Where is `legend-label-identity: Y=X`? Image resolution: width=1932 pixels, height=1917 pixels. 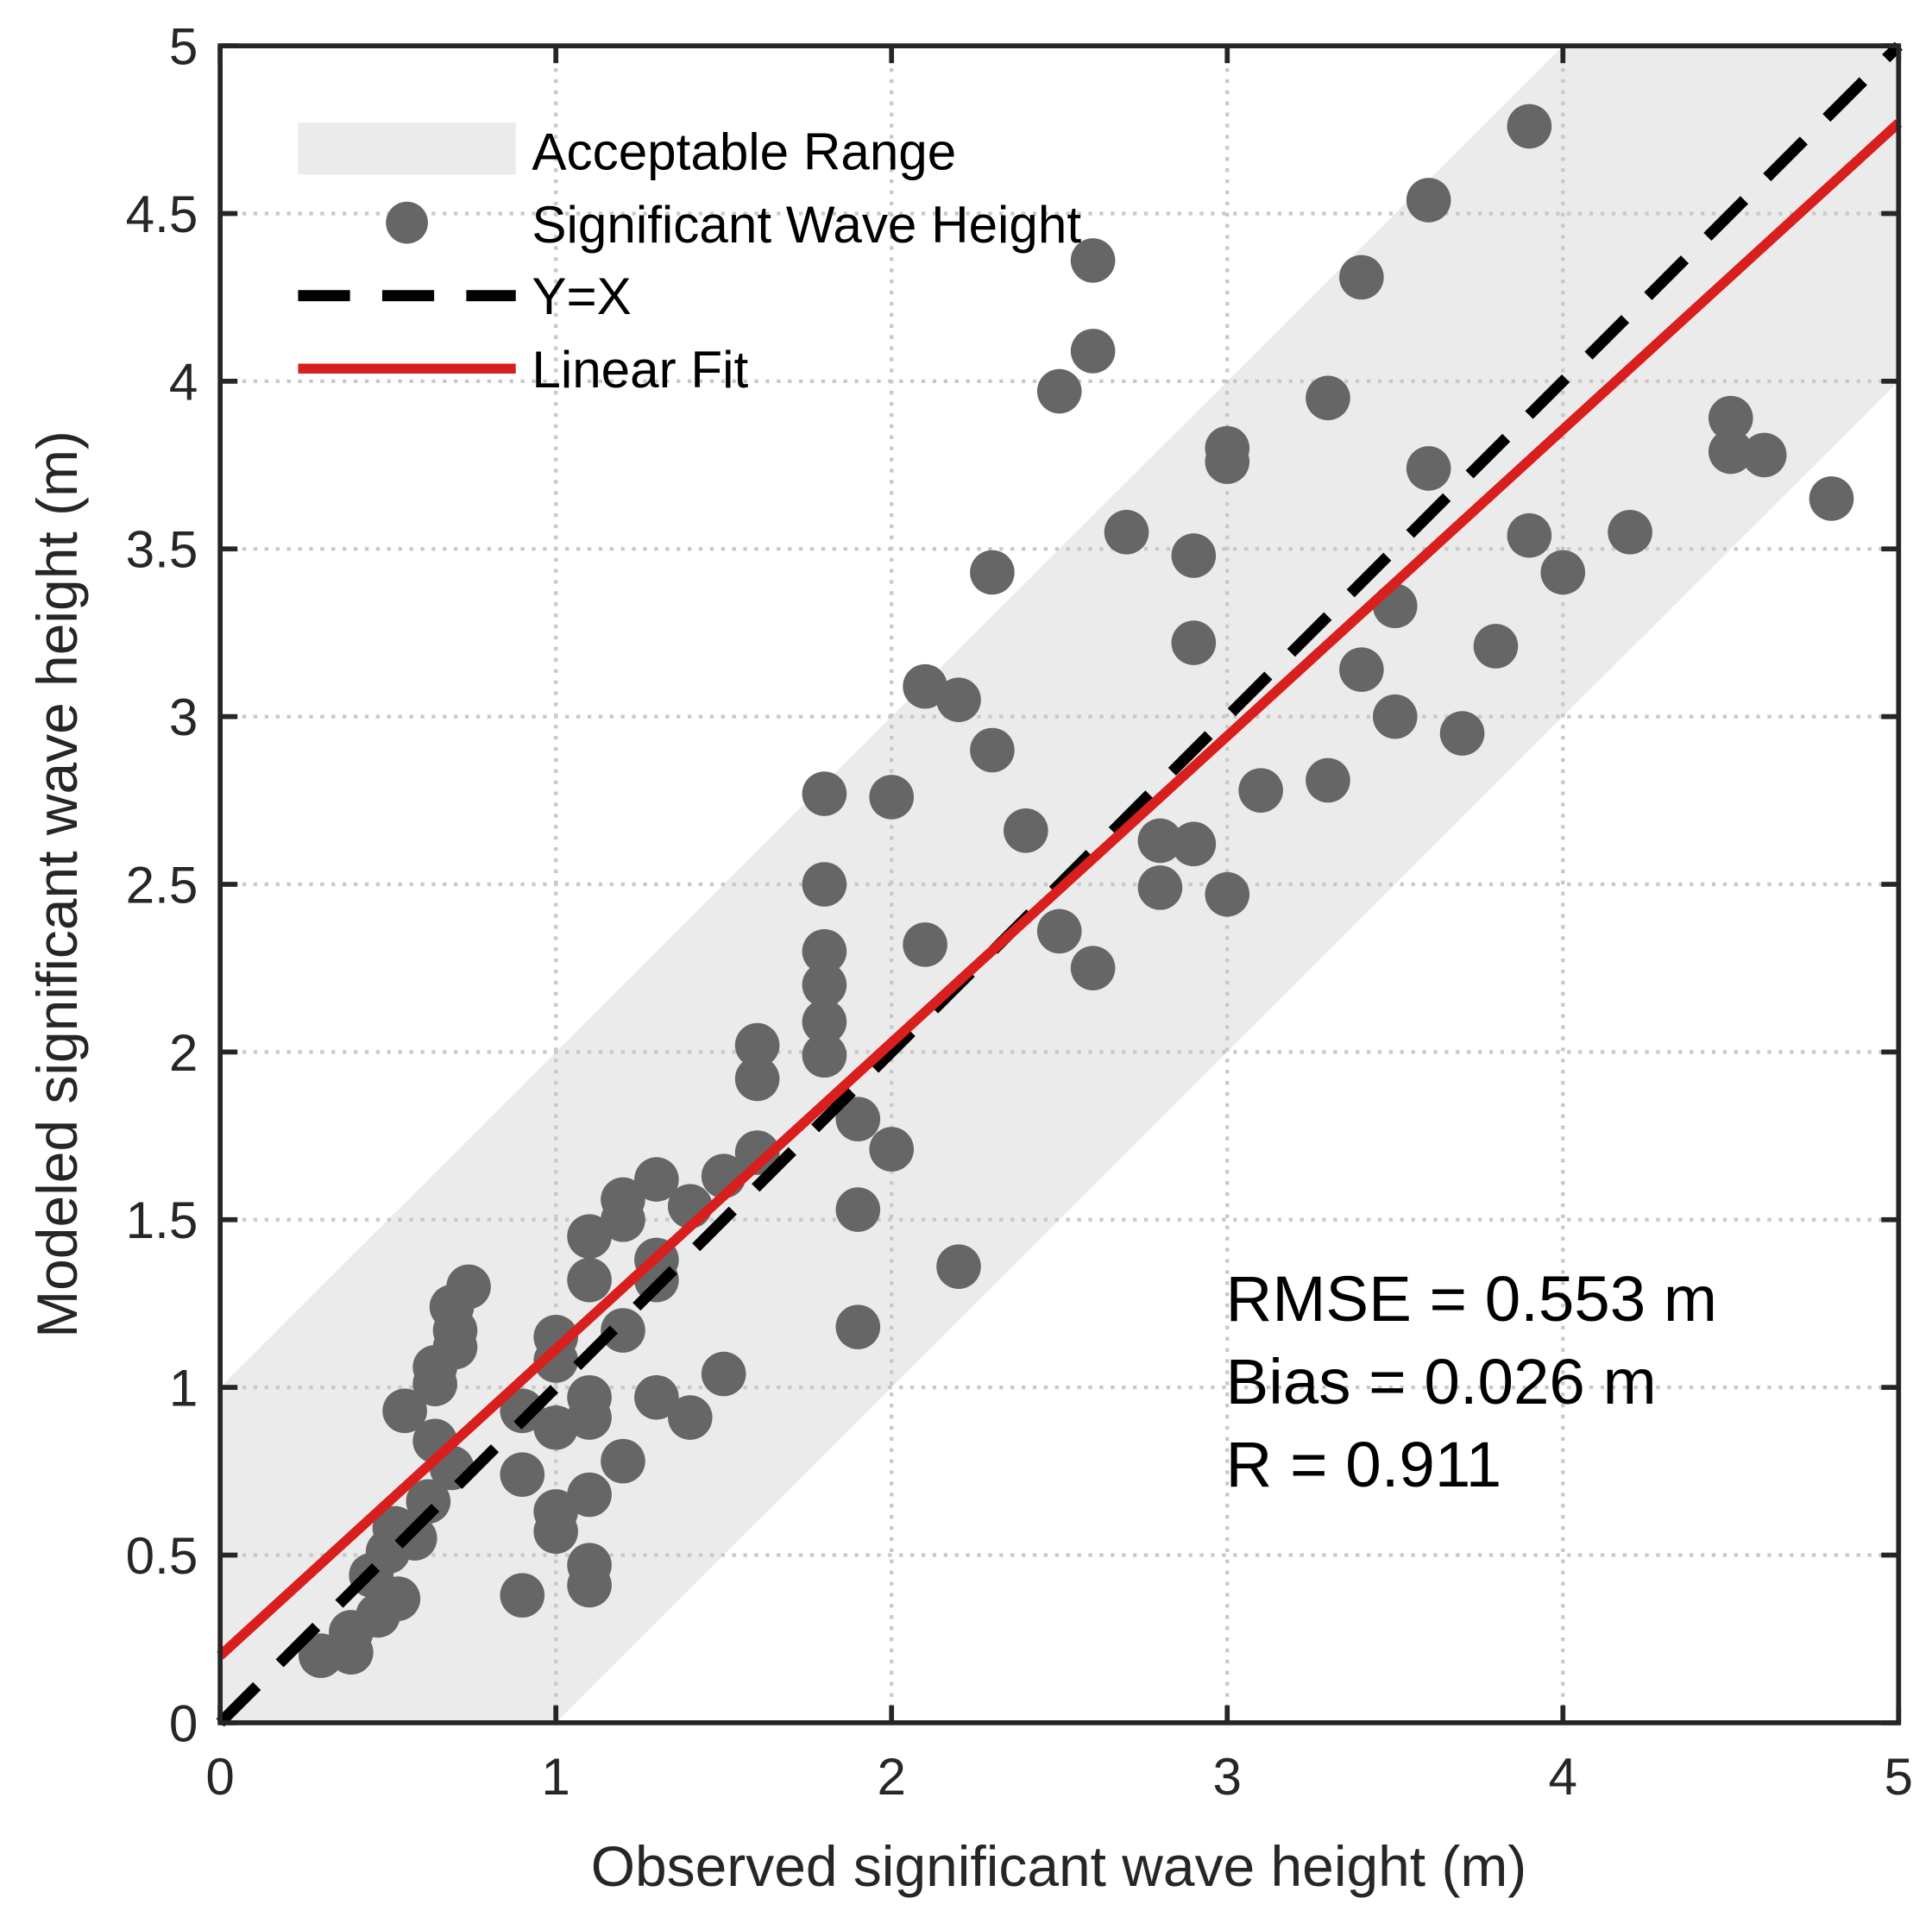 legend-label-identity: Y=X is located at coordinates (581, 296).